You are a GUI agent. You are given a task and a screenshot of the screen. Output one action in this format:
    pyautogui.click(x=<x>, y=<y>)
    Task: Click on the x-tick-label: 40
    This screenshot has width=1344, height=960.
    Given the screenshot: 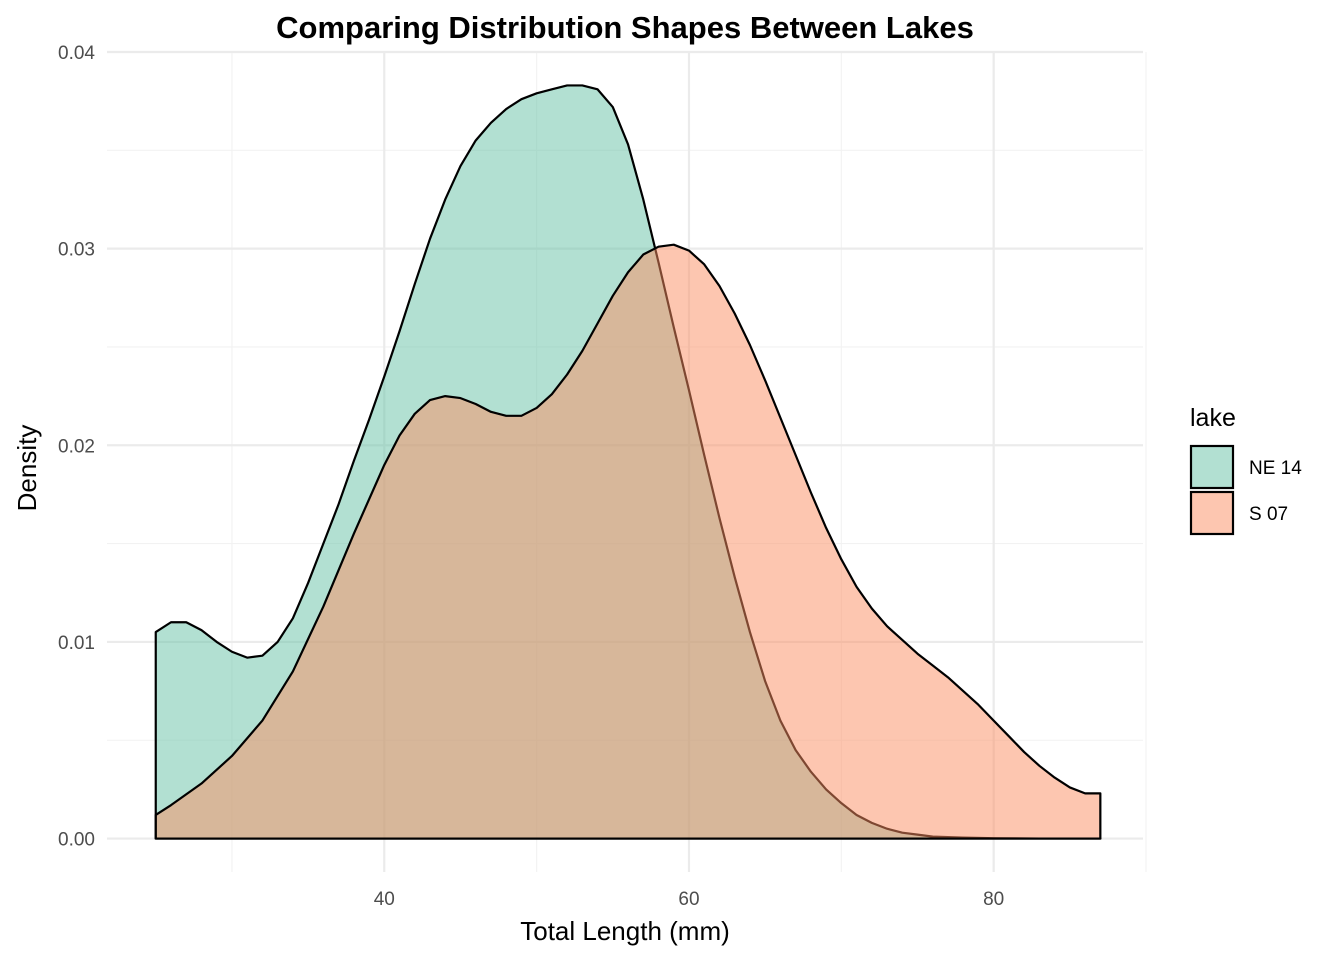 What is the action you would take?
    pyautogui.click(x=384, y=899)
    